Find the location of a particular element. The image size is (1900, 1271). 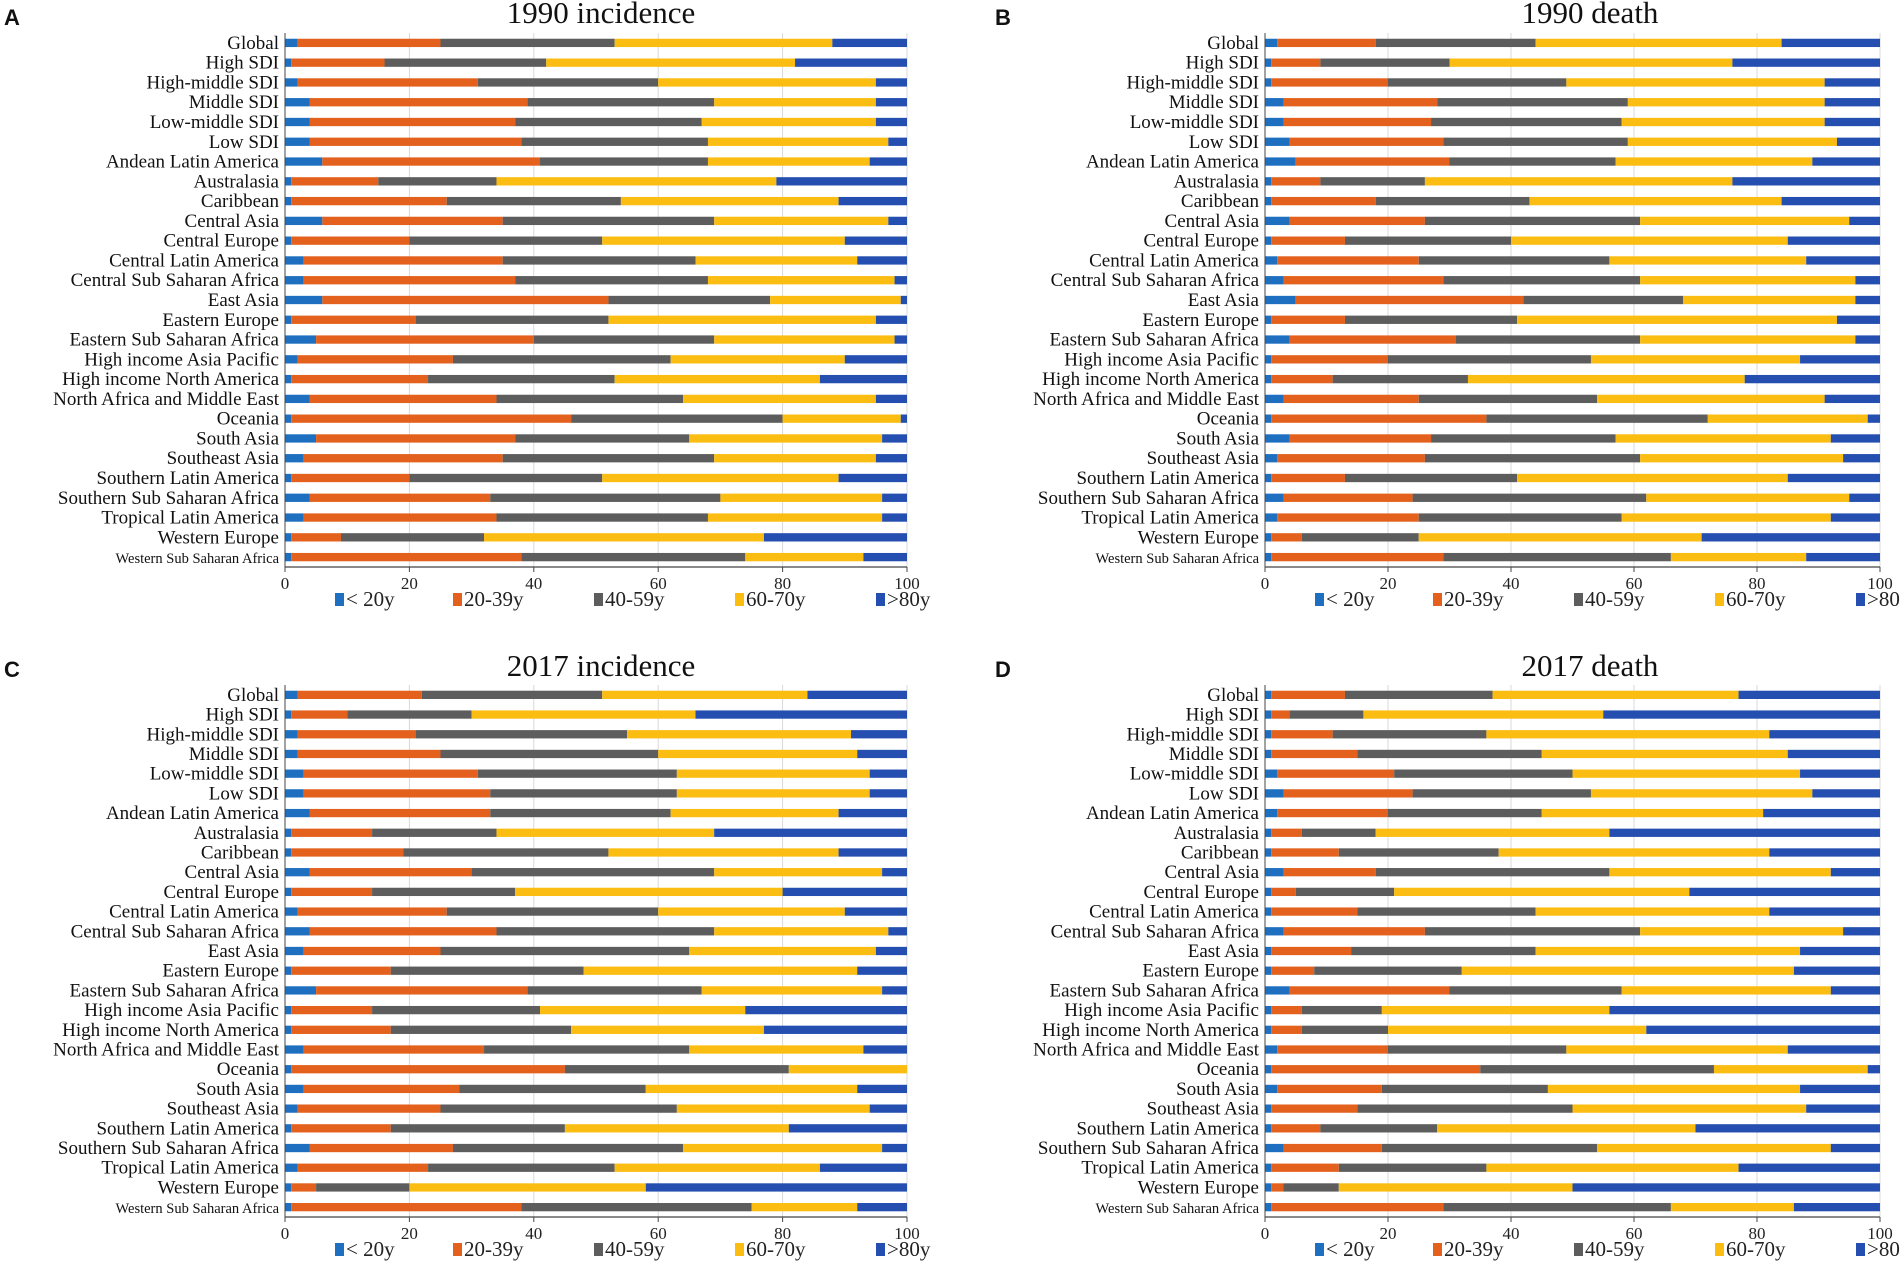

bar-c-southeast-asia-80y is located at coordinates (888, 1108).